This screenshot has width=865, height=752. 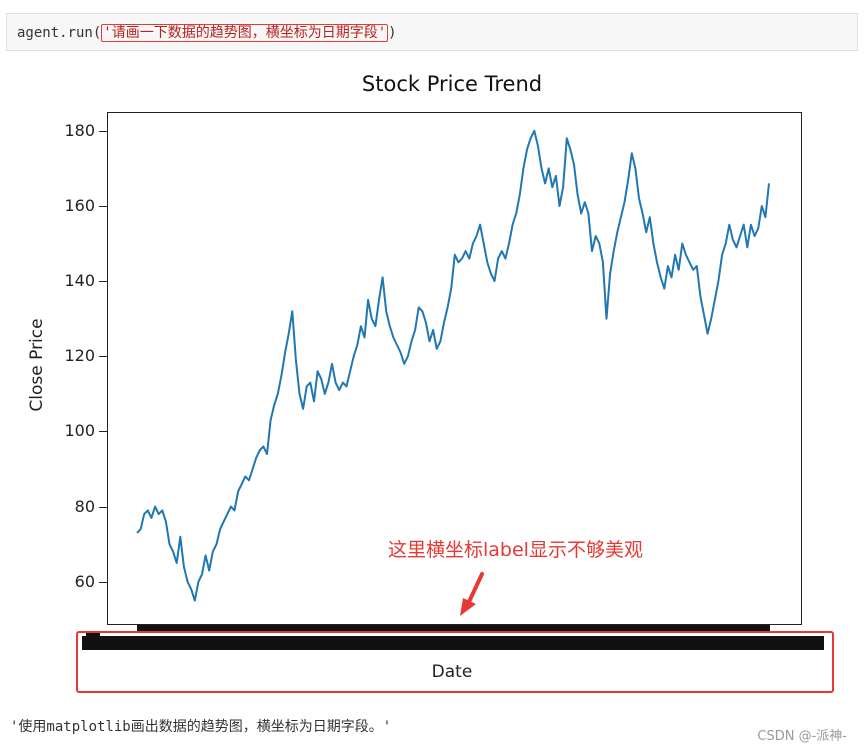 I want to click on output-text: '使用matplotlib画出数据的趋势图，横坐标为日期字段。', so click(x=201, y=727).